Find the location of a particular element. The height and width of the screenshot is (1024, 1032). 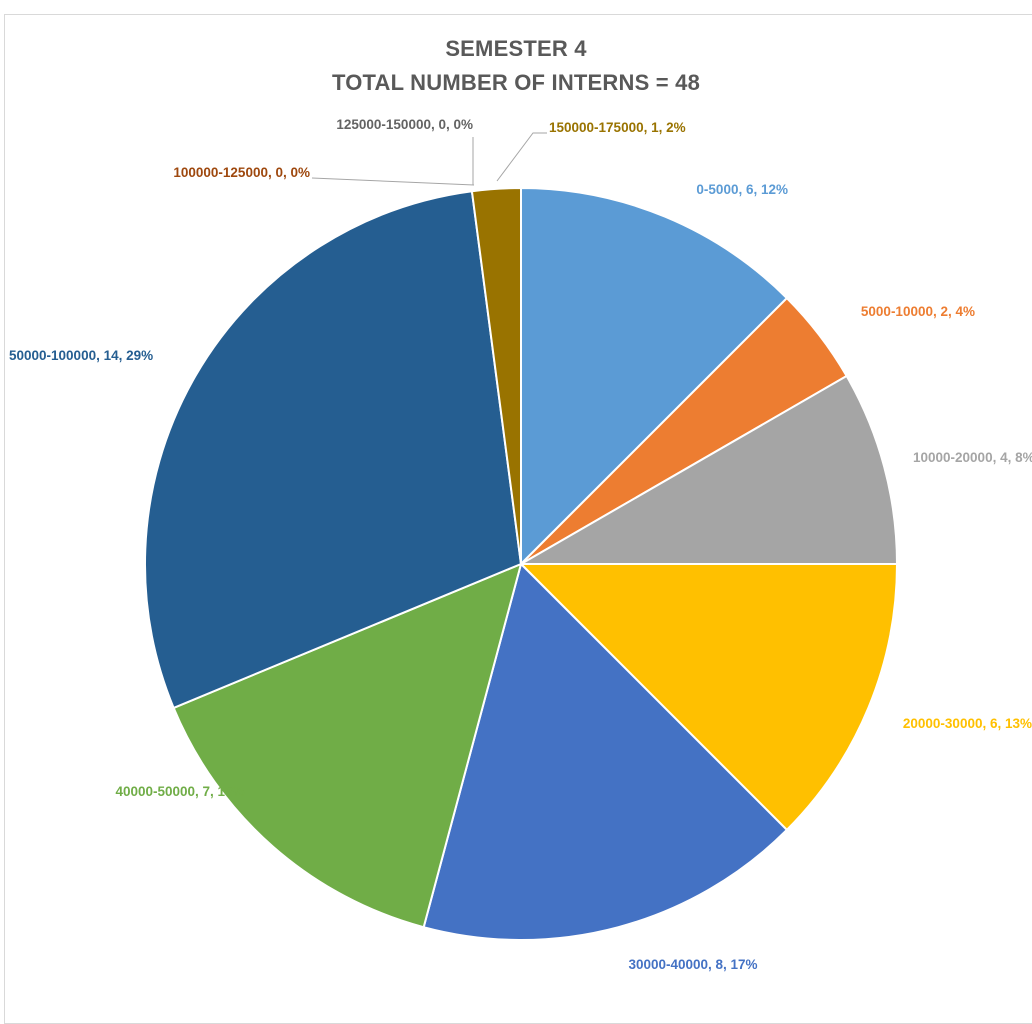

data-label-10000-20000: 10000-20000, 4, 8% is located at coordinates (972, 457).